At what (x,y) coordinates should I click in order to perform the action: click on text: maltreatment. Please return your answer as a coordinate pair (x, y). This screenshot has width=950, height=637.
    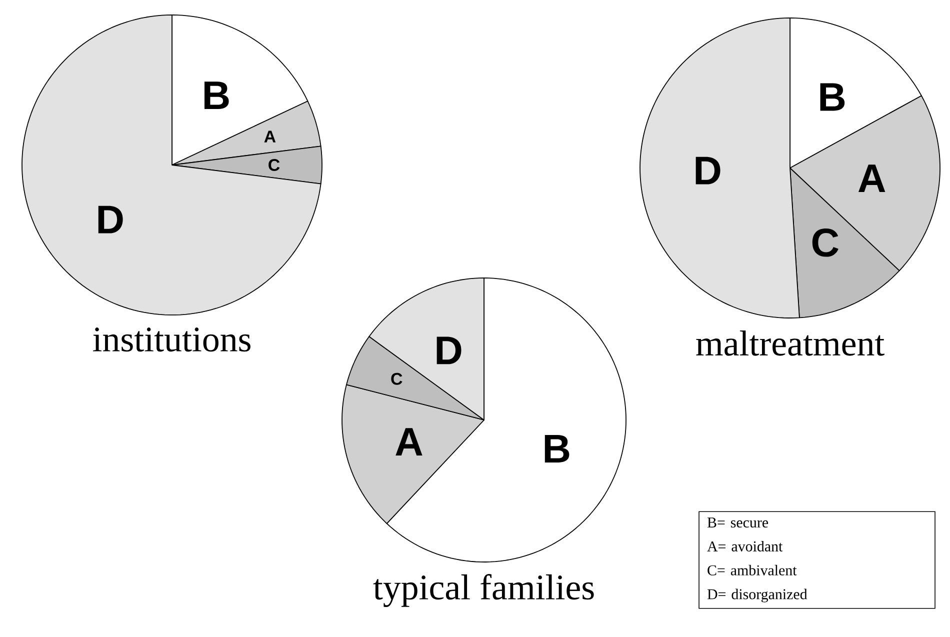
    Looking at the image, I should click on (790, 343).